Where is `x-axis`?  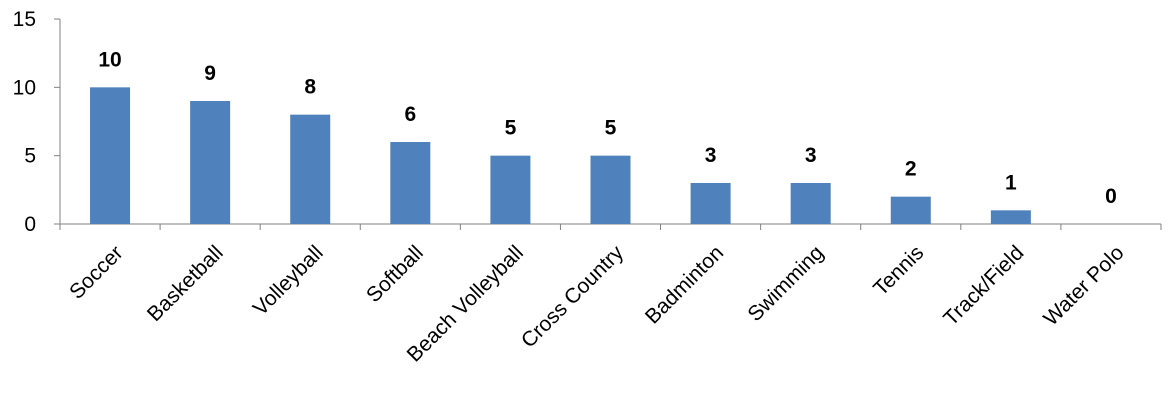
x-axis is located at coordinates (610, 226).